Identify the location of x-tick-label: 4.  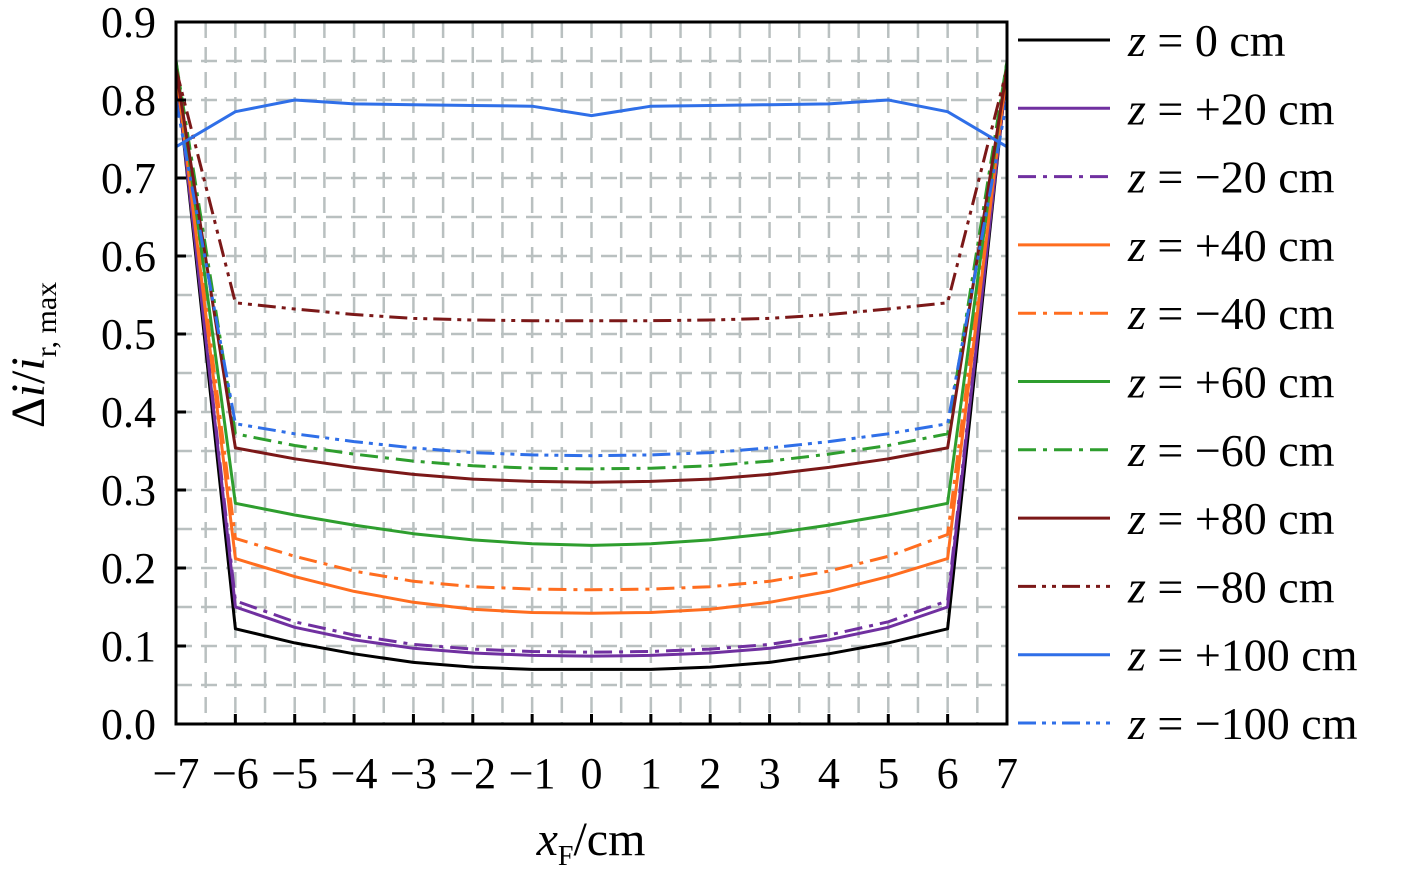
(829, 773).